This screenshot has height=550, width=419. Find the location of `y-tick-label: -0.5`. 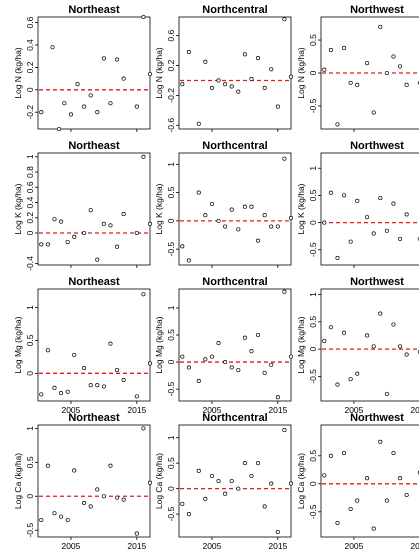

y-tick-label: -0.5 is located at coordinates (313, 511).